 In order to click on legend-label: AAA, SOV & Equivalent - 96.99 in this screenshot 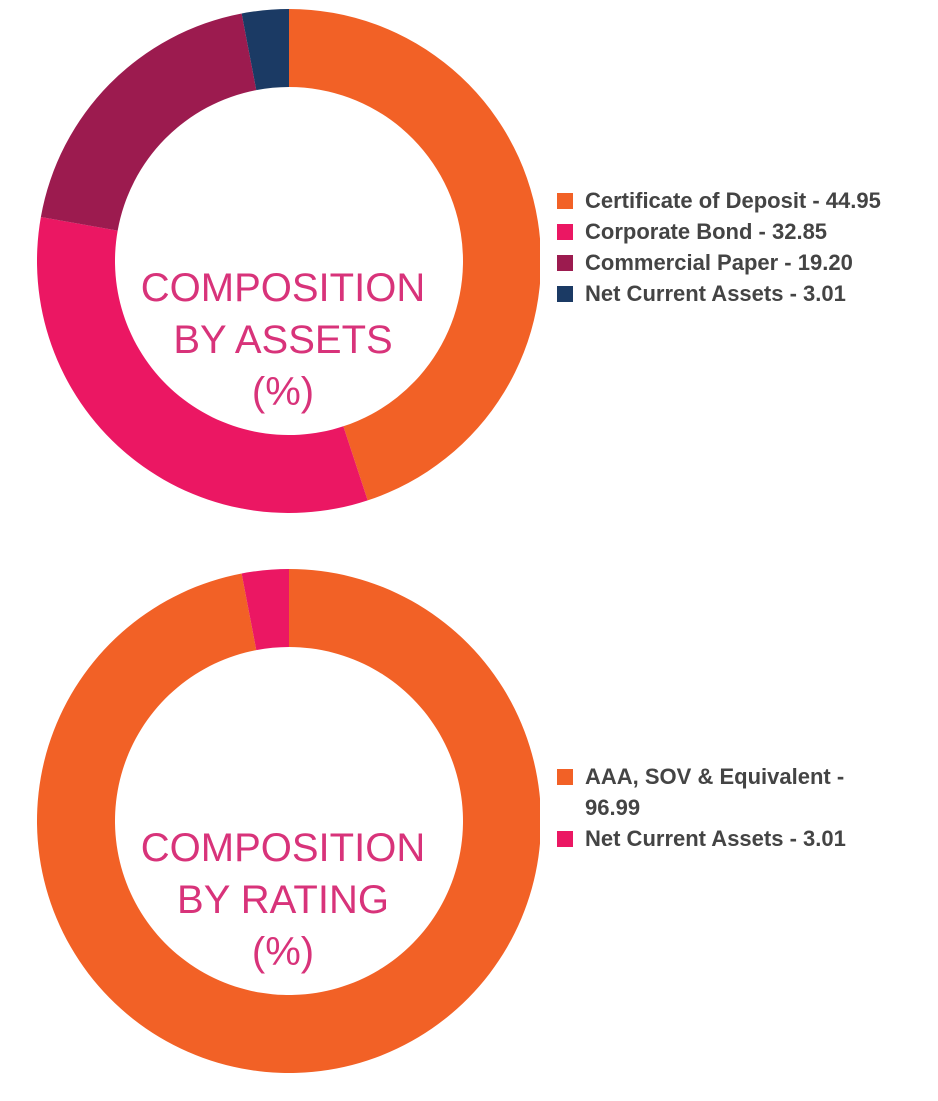, I will do `click(715, 792)`.